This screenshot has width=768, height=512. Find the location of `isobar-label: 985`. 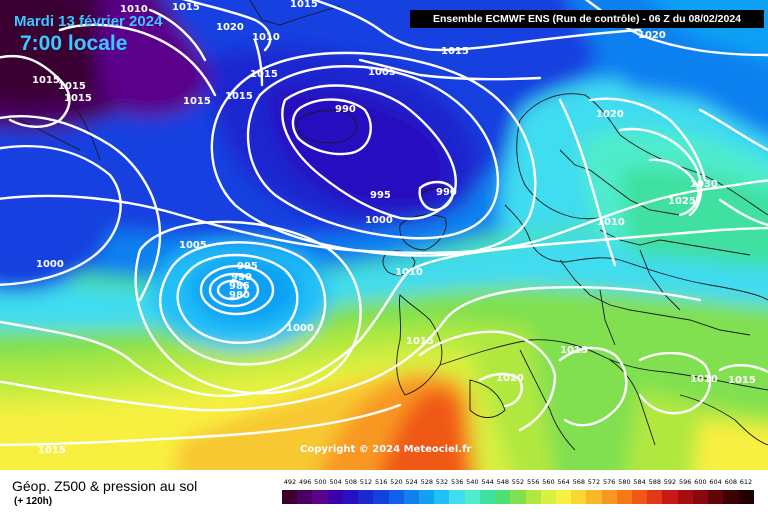

isobar-label: 985 is located at coordinates (239, 286).